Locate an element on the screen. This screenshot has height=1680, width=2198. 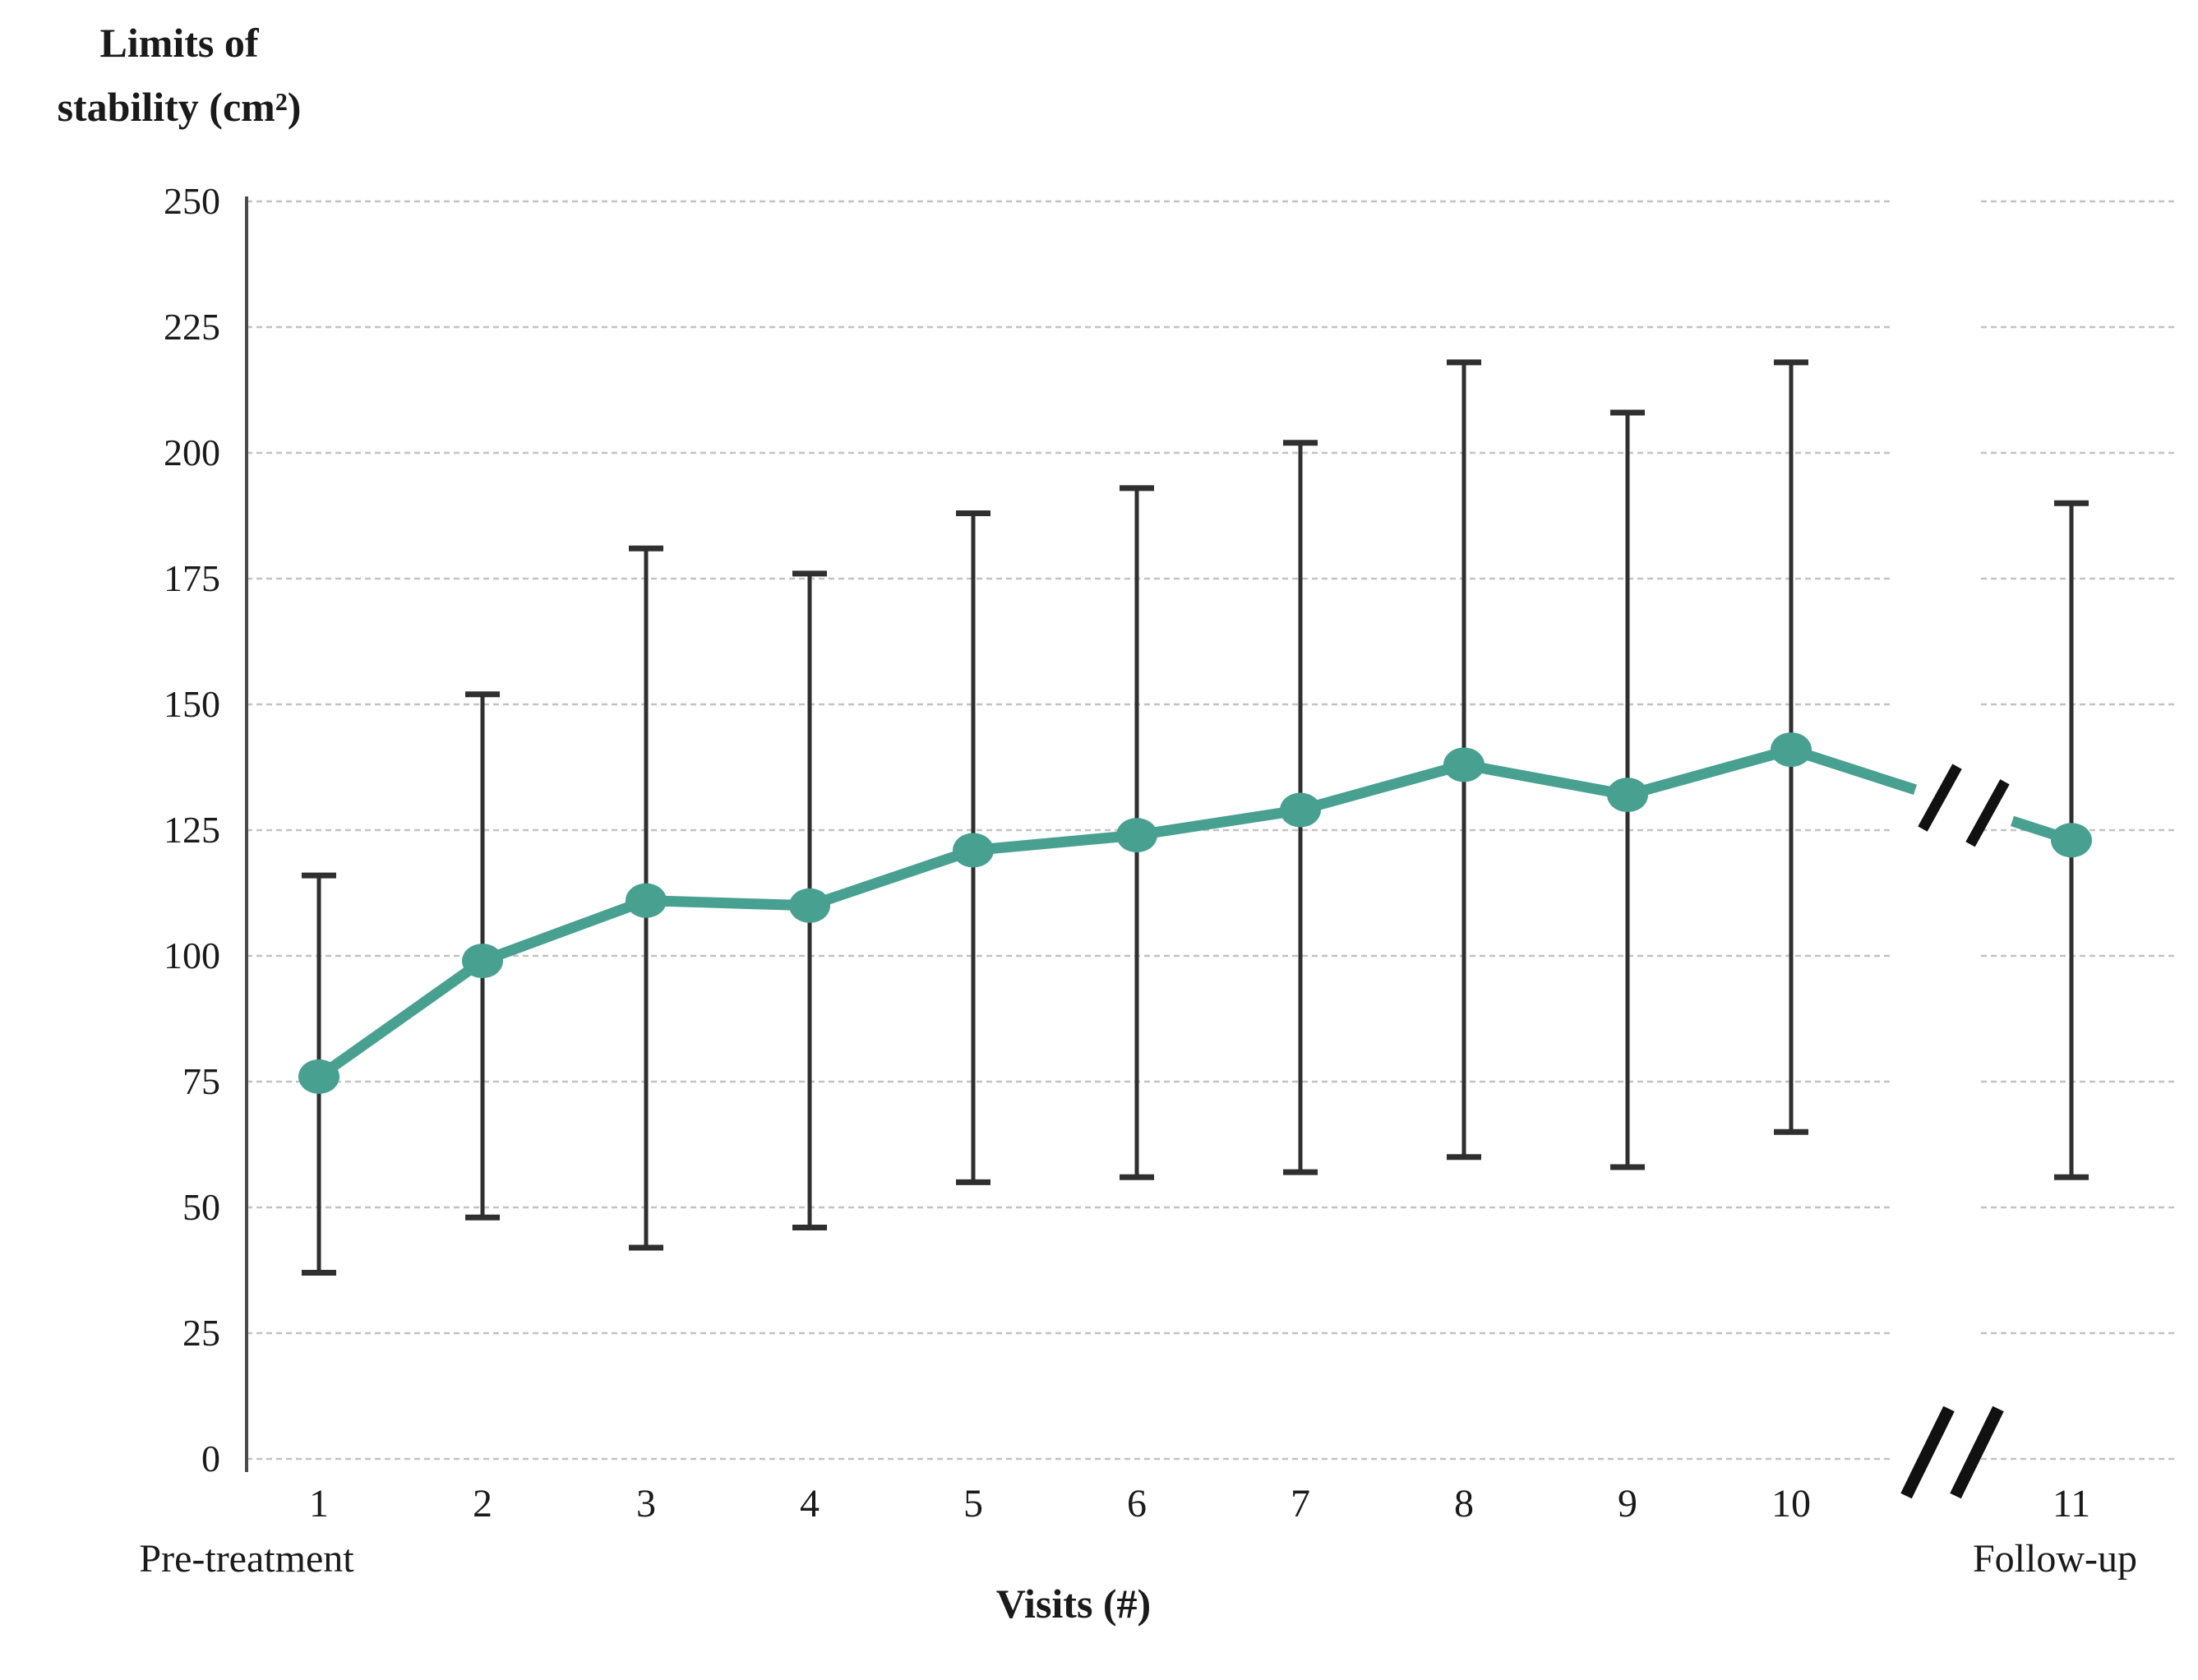
x-axis-sublabel: Pre-treatment is located at coordinates (246, 1559).